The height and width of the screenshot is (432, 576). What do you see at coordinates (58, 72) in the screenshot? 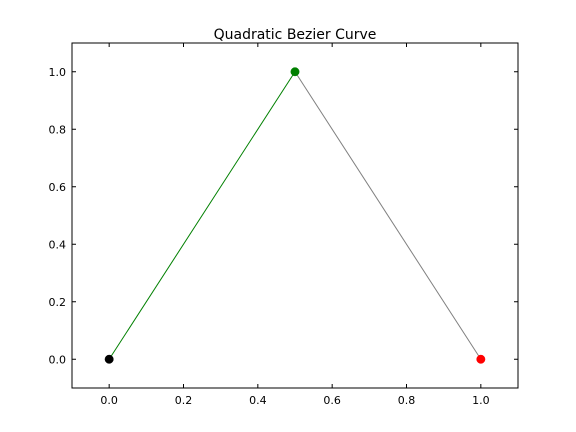
I see `y-tick-label: 1.0` at bounding box center [58, 72].